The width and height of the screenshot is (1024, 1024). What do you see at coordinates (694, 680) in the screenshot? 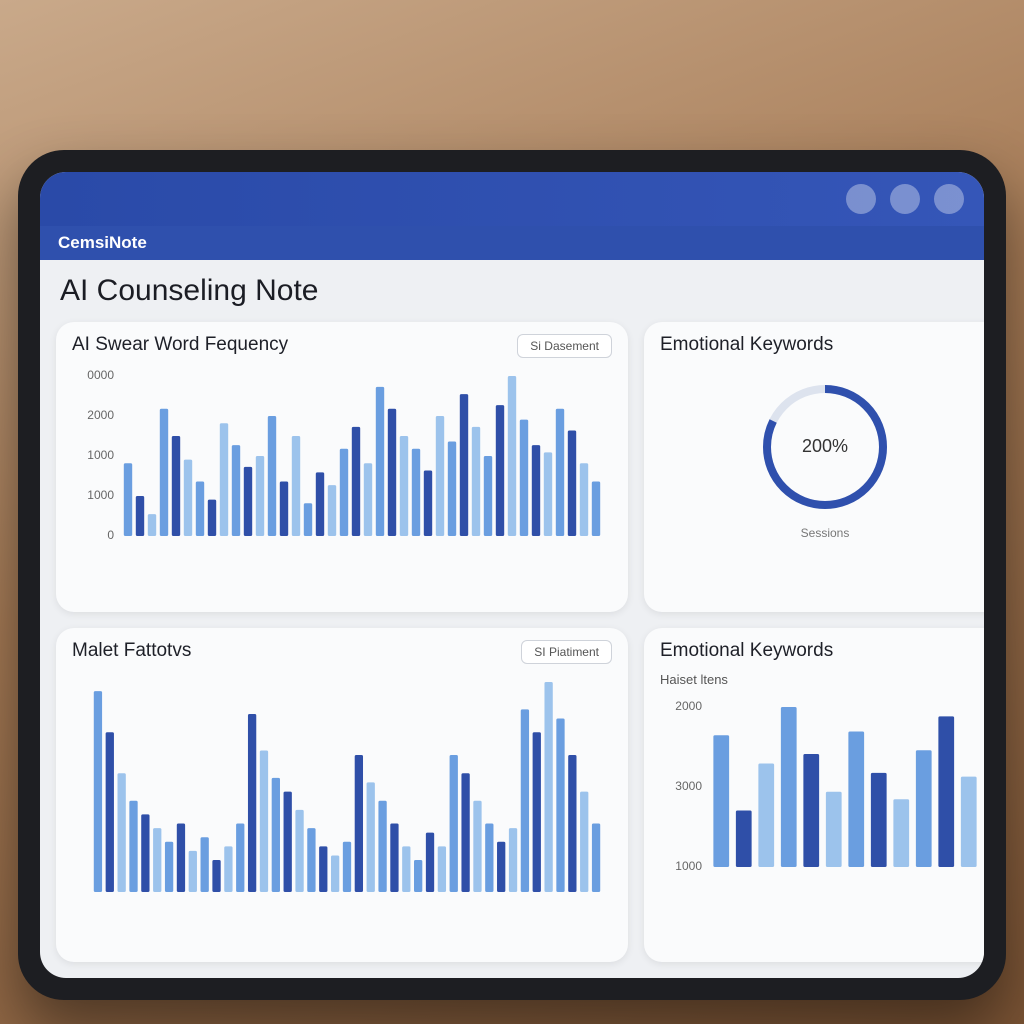
I see `panel-subtitle: Haiset ltens` at bounding box center [694, 680].